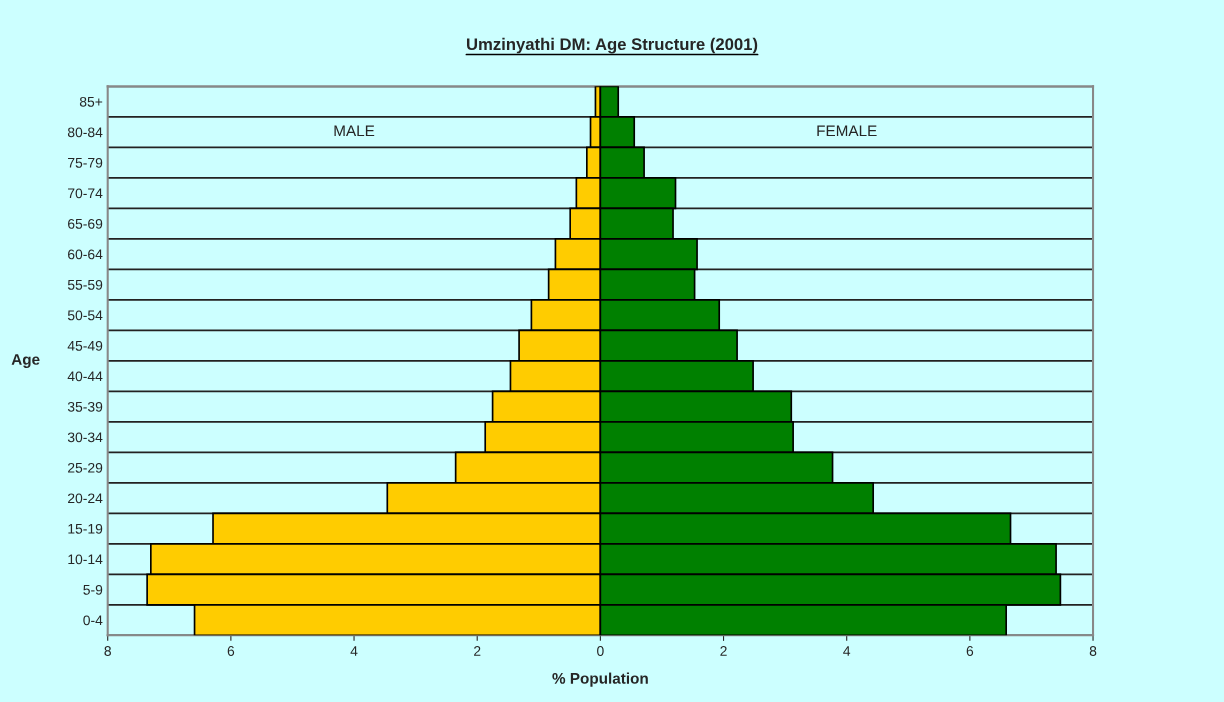 Image resolution: width=1224 pixels, height=702 pixels. I want to click on y-axis-title: Age, so click(25, 361).